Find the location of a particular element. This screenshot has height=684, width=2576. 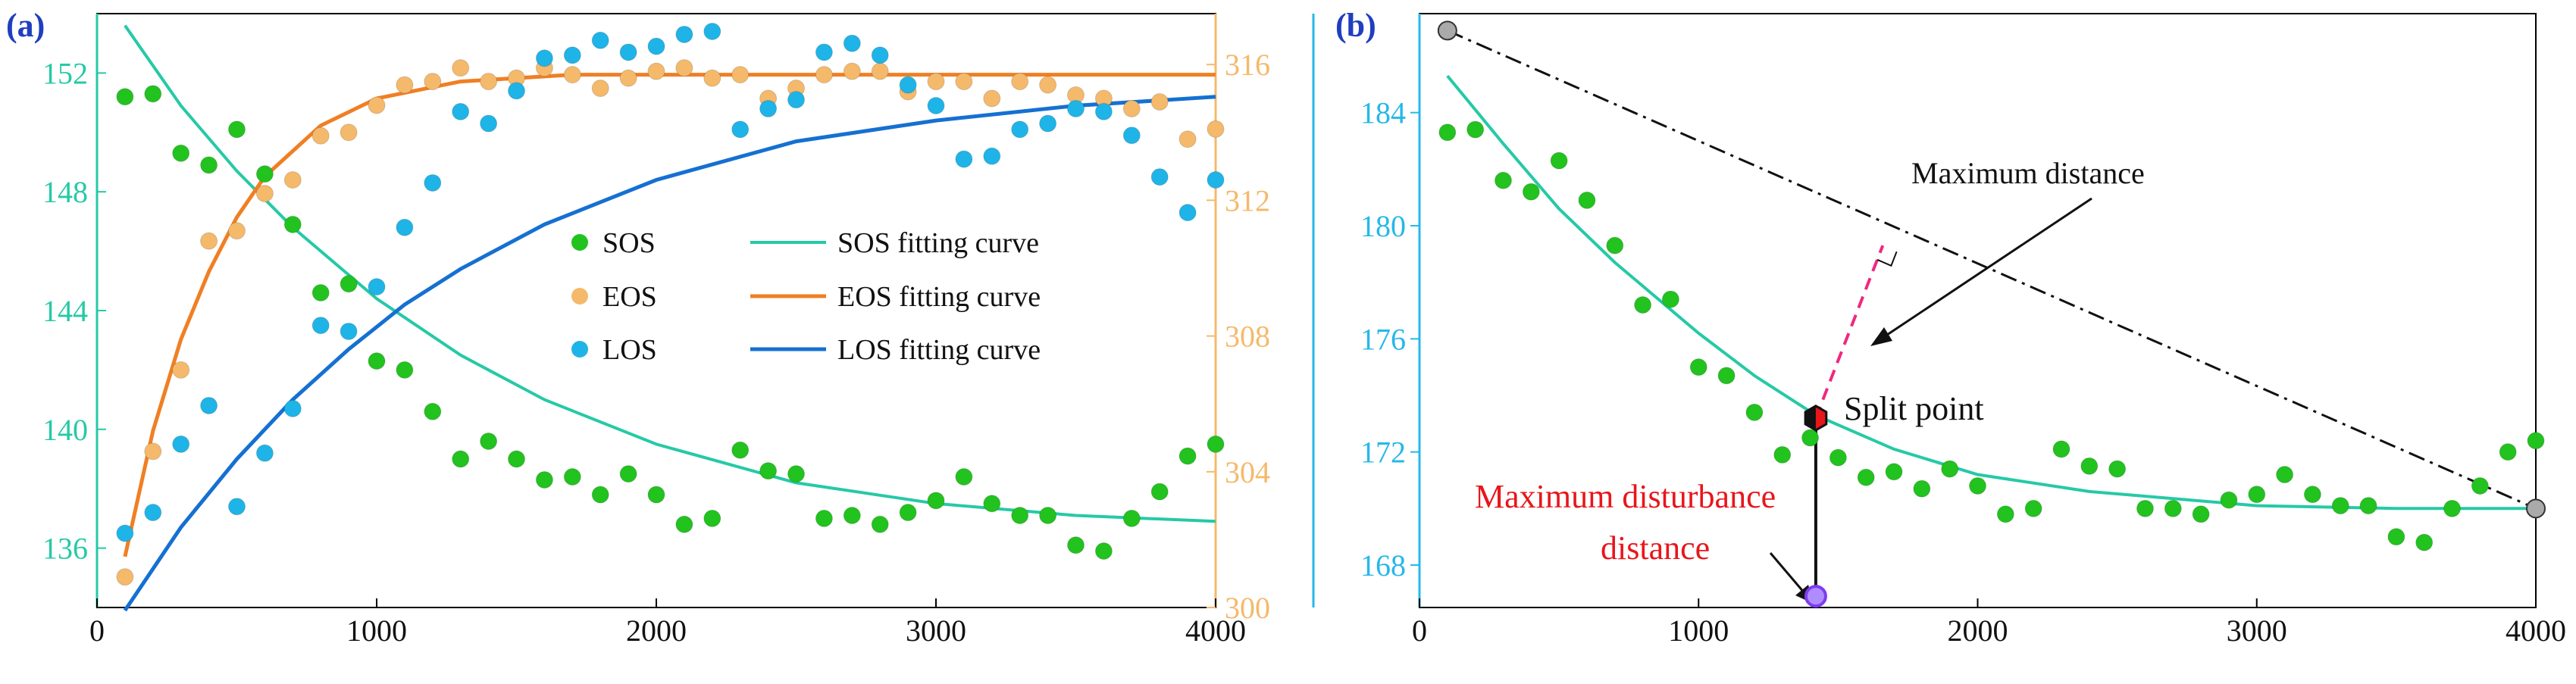

panel-b-ytick-label: 176 is located at coordinates (1383, 339).